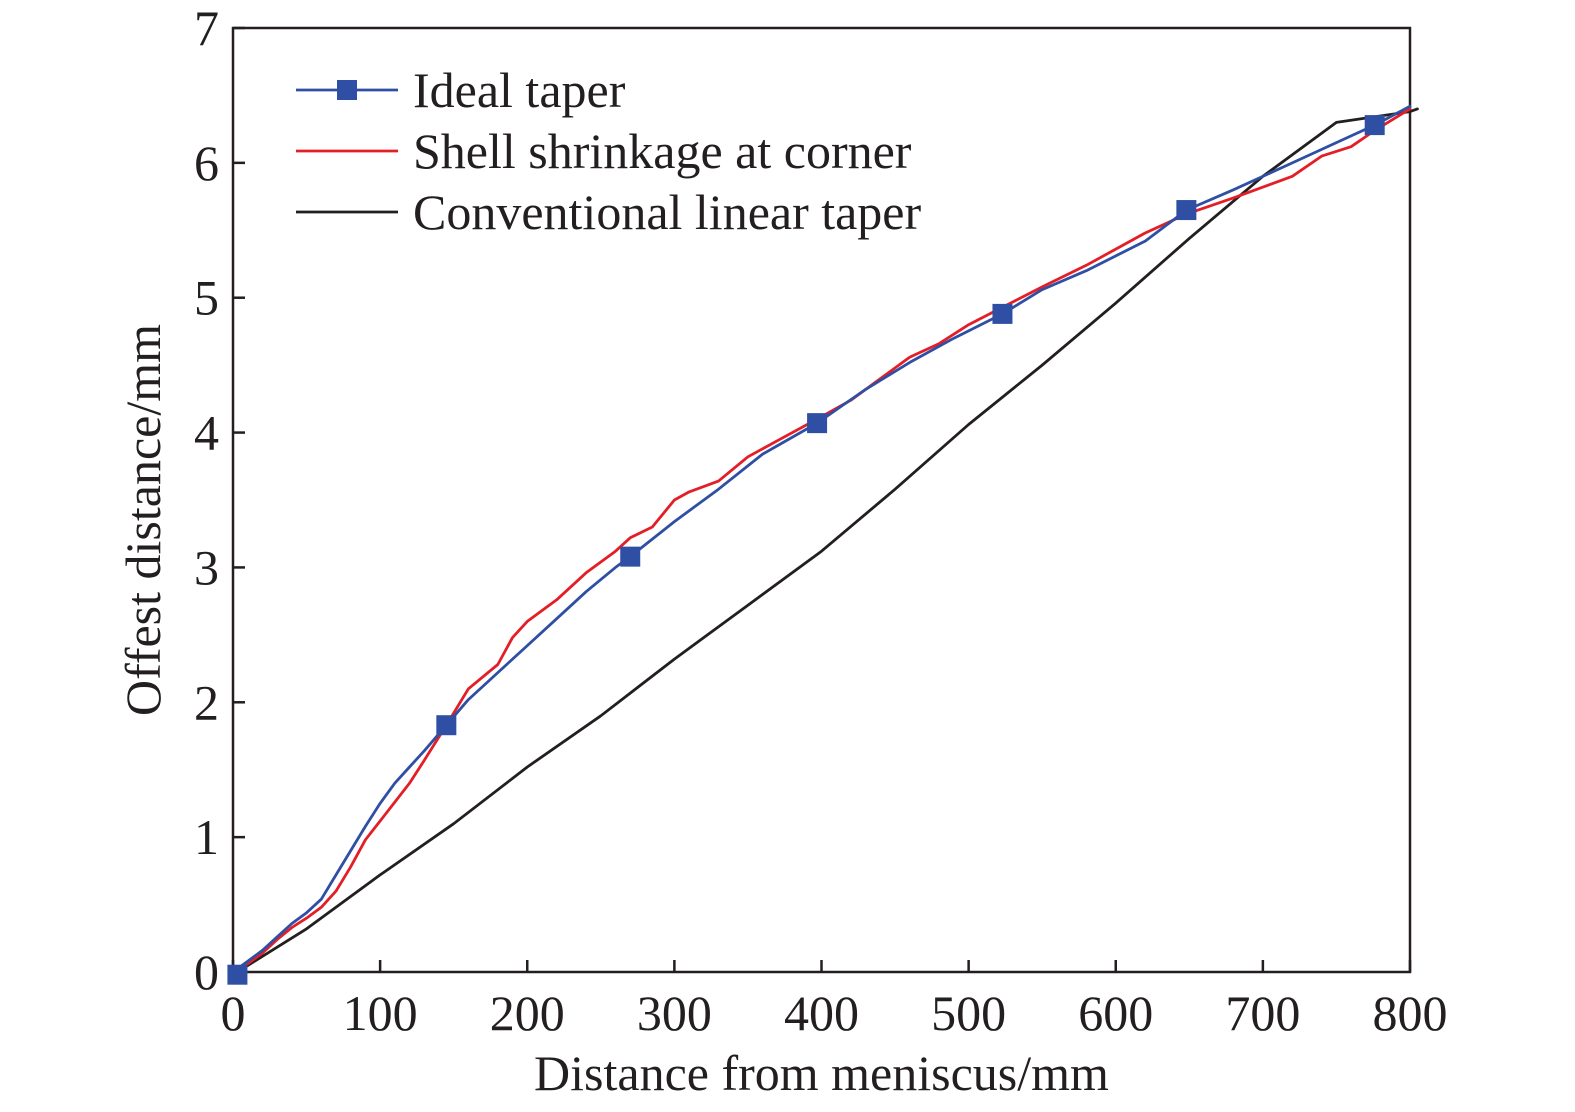  Describe the element at coordinates (347, 90) in the screenshot. I see `legend-marker` at that location.